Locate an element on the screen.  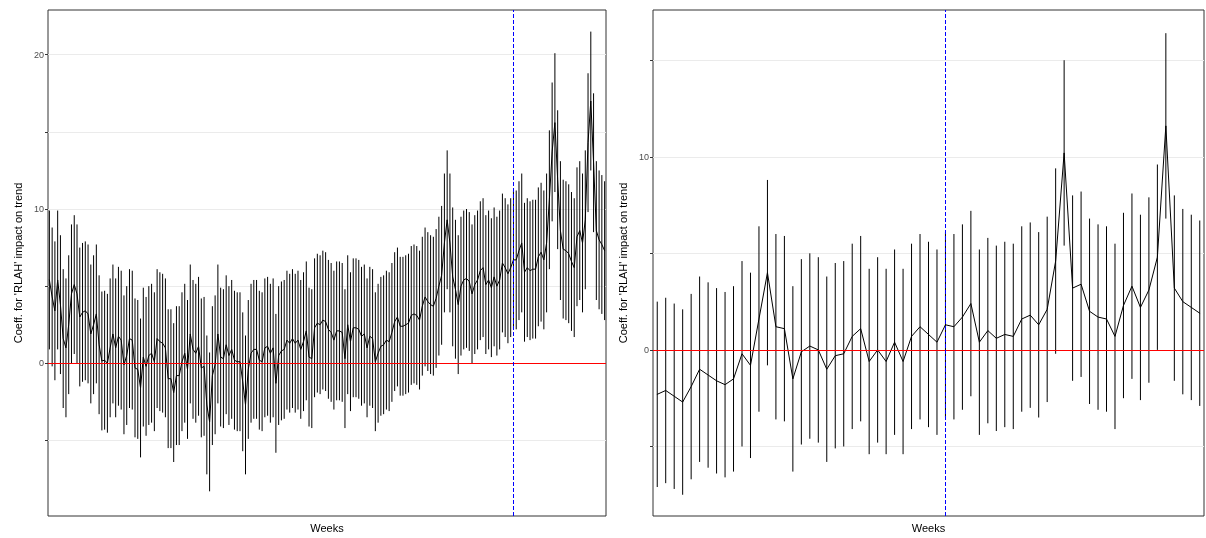
y-tick-label: 20 is located at coordinates (38, 54).